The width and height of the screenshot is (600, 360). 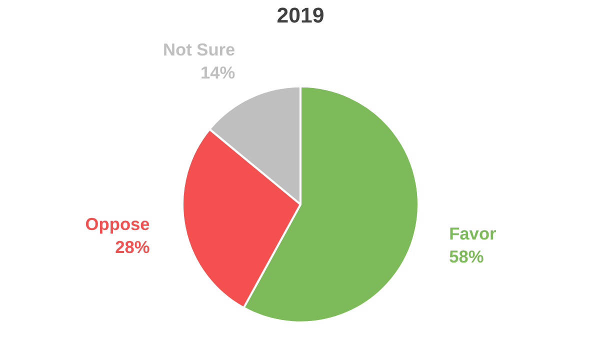 I want to click on data-label: 58%, so click(x=466, y=256).